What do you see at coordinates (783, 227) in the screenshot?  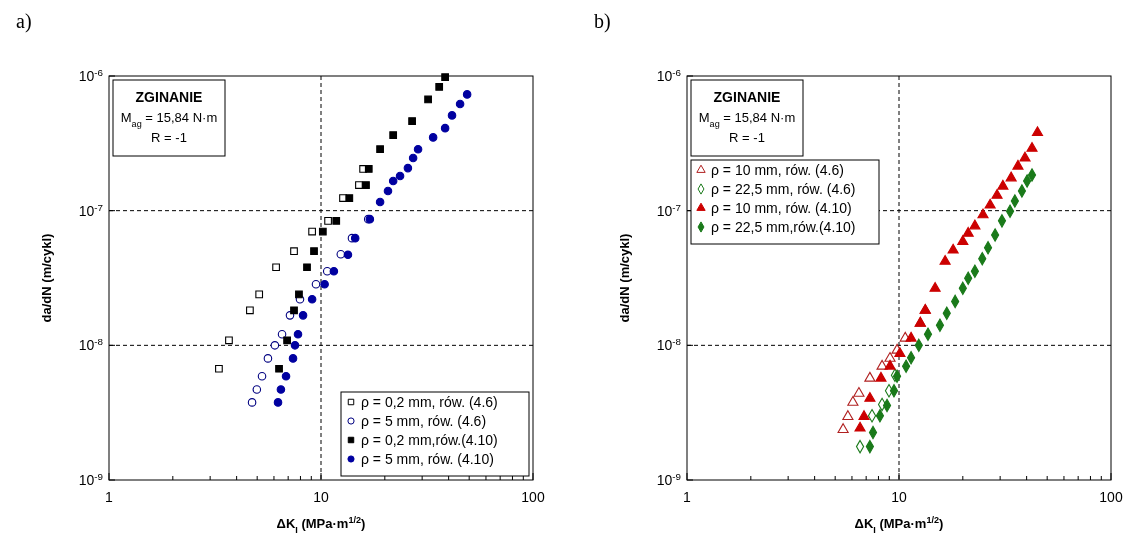 I see `legend-label: ρ = 22,5 mm,rów.(4.10)` at bounding box center [783, 227].